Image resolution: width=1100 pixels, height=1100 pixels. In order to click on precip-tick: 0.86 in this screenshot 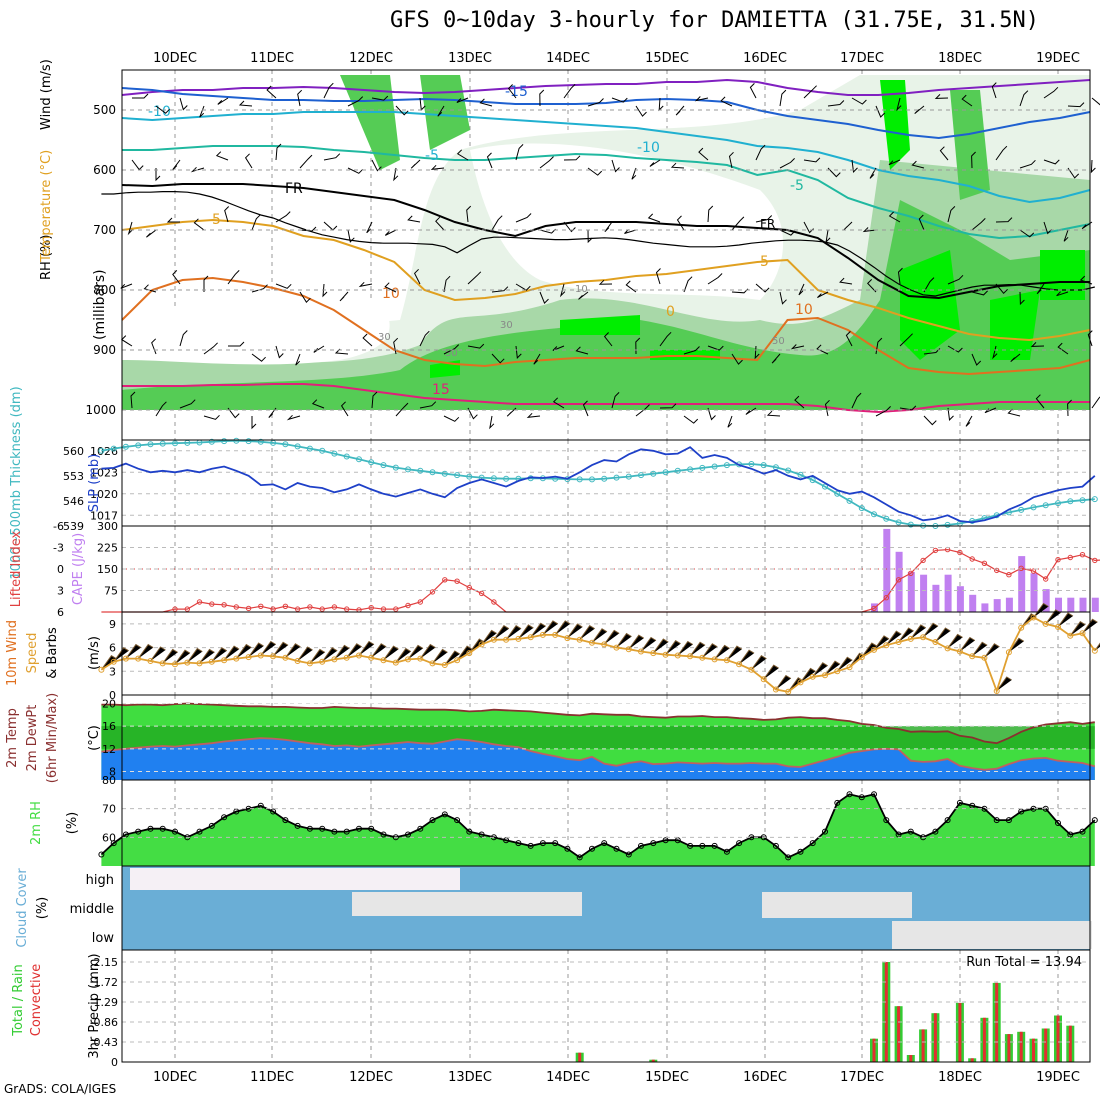, I will do `click(106, 1022)`.